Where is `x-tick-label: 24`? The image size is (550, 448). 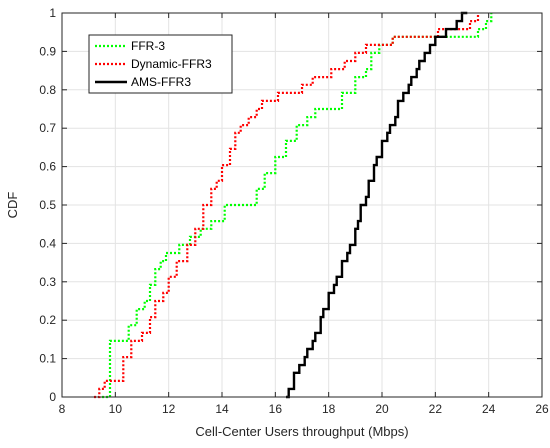 x-tick-label: 24 is located at coordinates (489, 409).